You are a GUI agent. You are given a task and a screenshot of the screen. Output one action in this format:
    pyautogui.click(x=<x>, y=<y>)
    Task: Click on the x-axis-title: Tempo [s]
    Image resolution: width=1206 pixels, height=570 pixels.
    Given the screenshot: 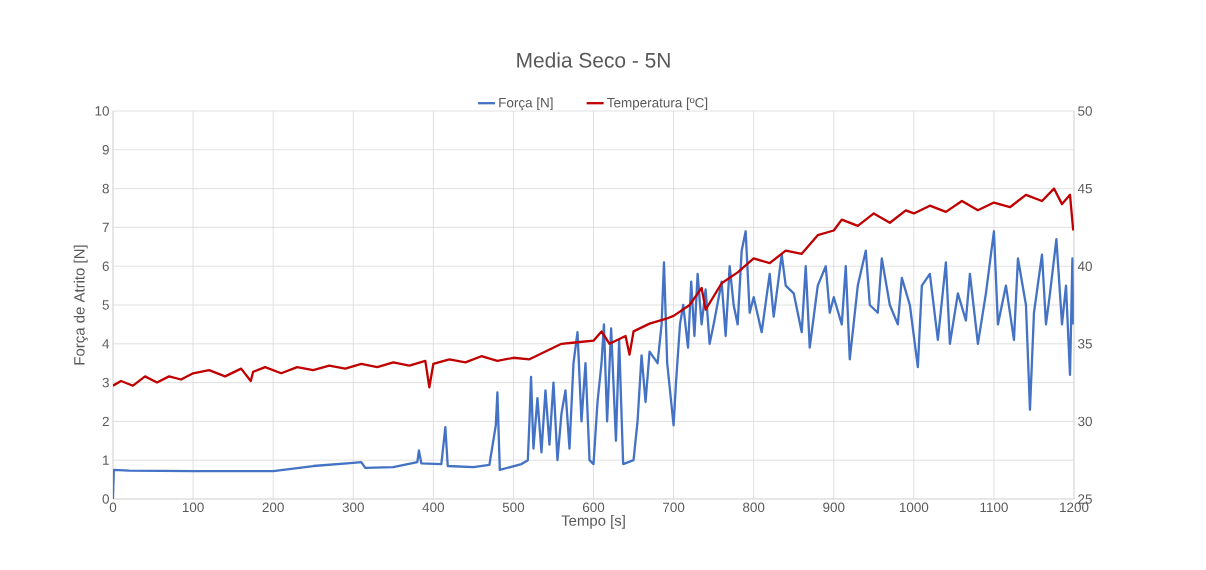 What is the action you would take?
    pyautogui.click(x=593, y=521)
    